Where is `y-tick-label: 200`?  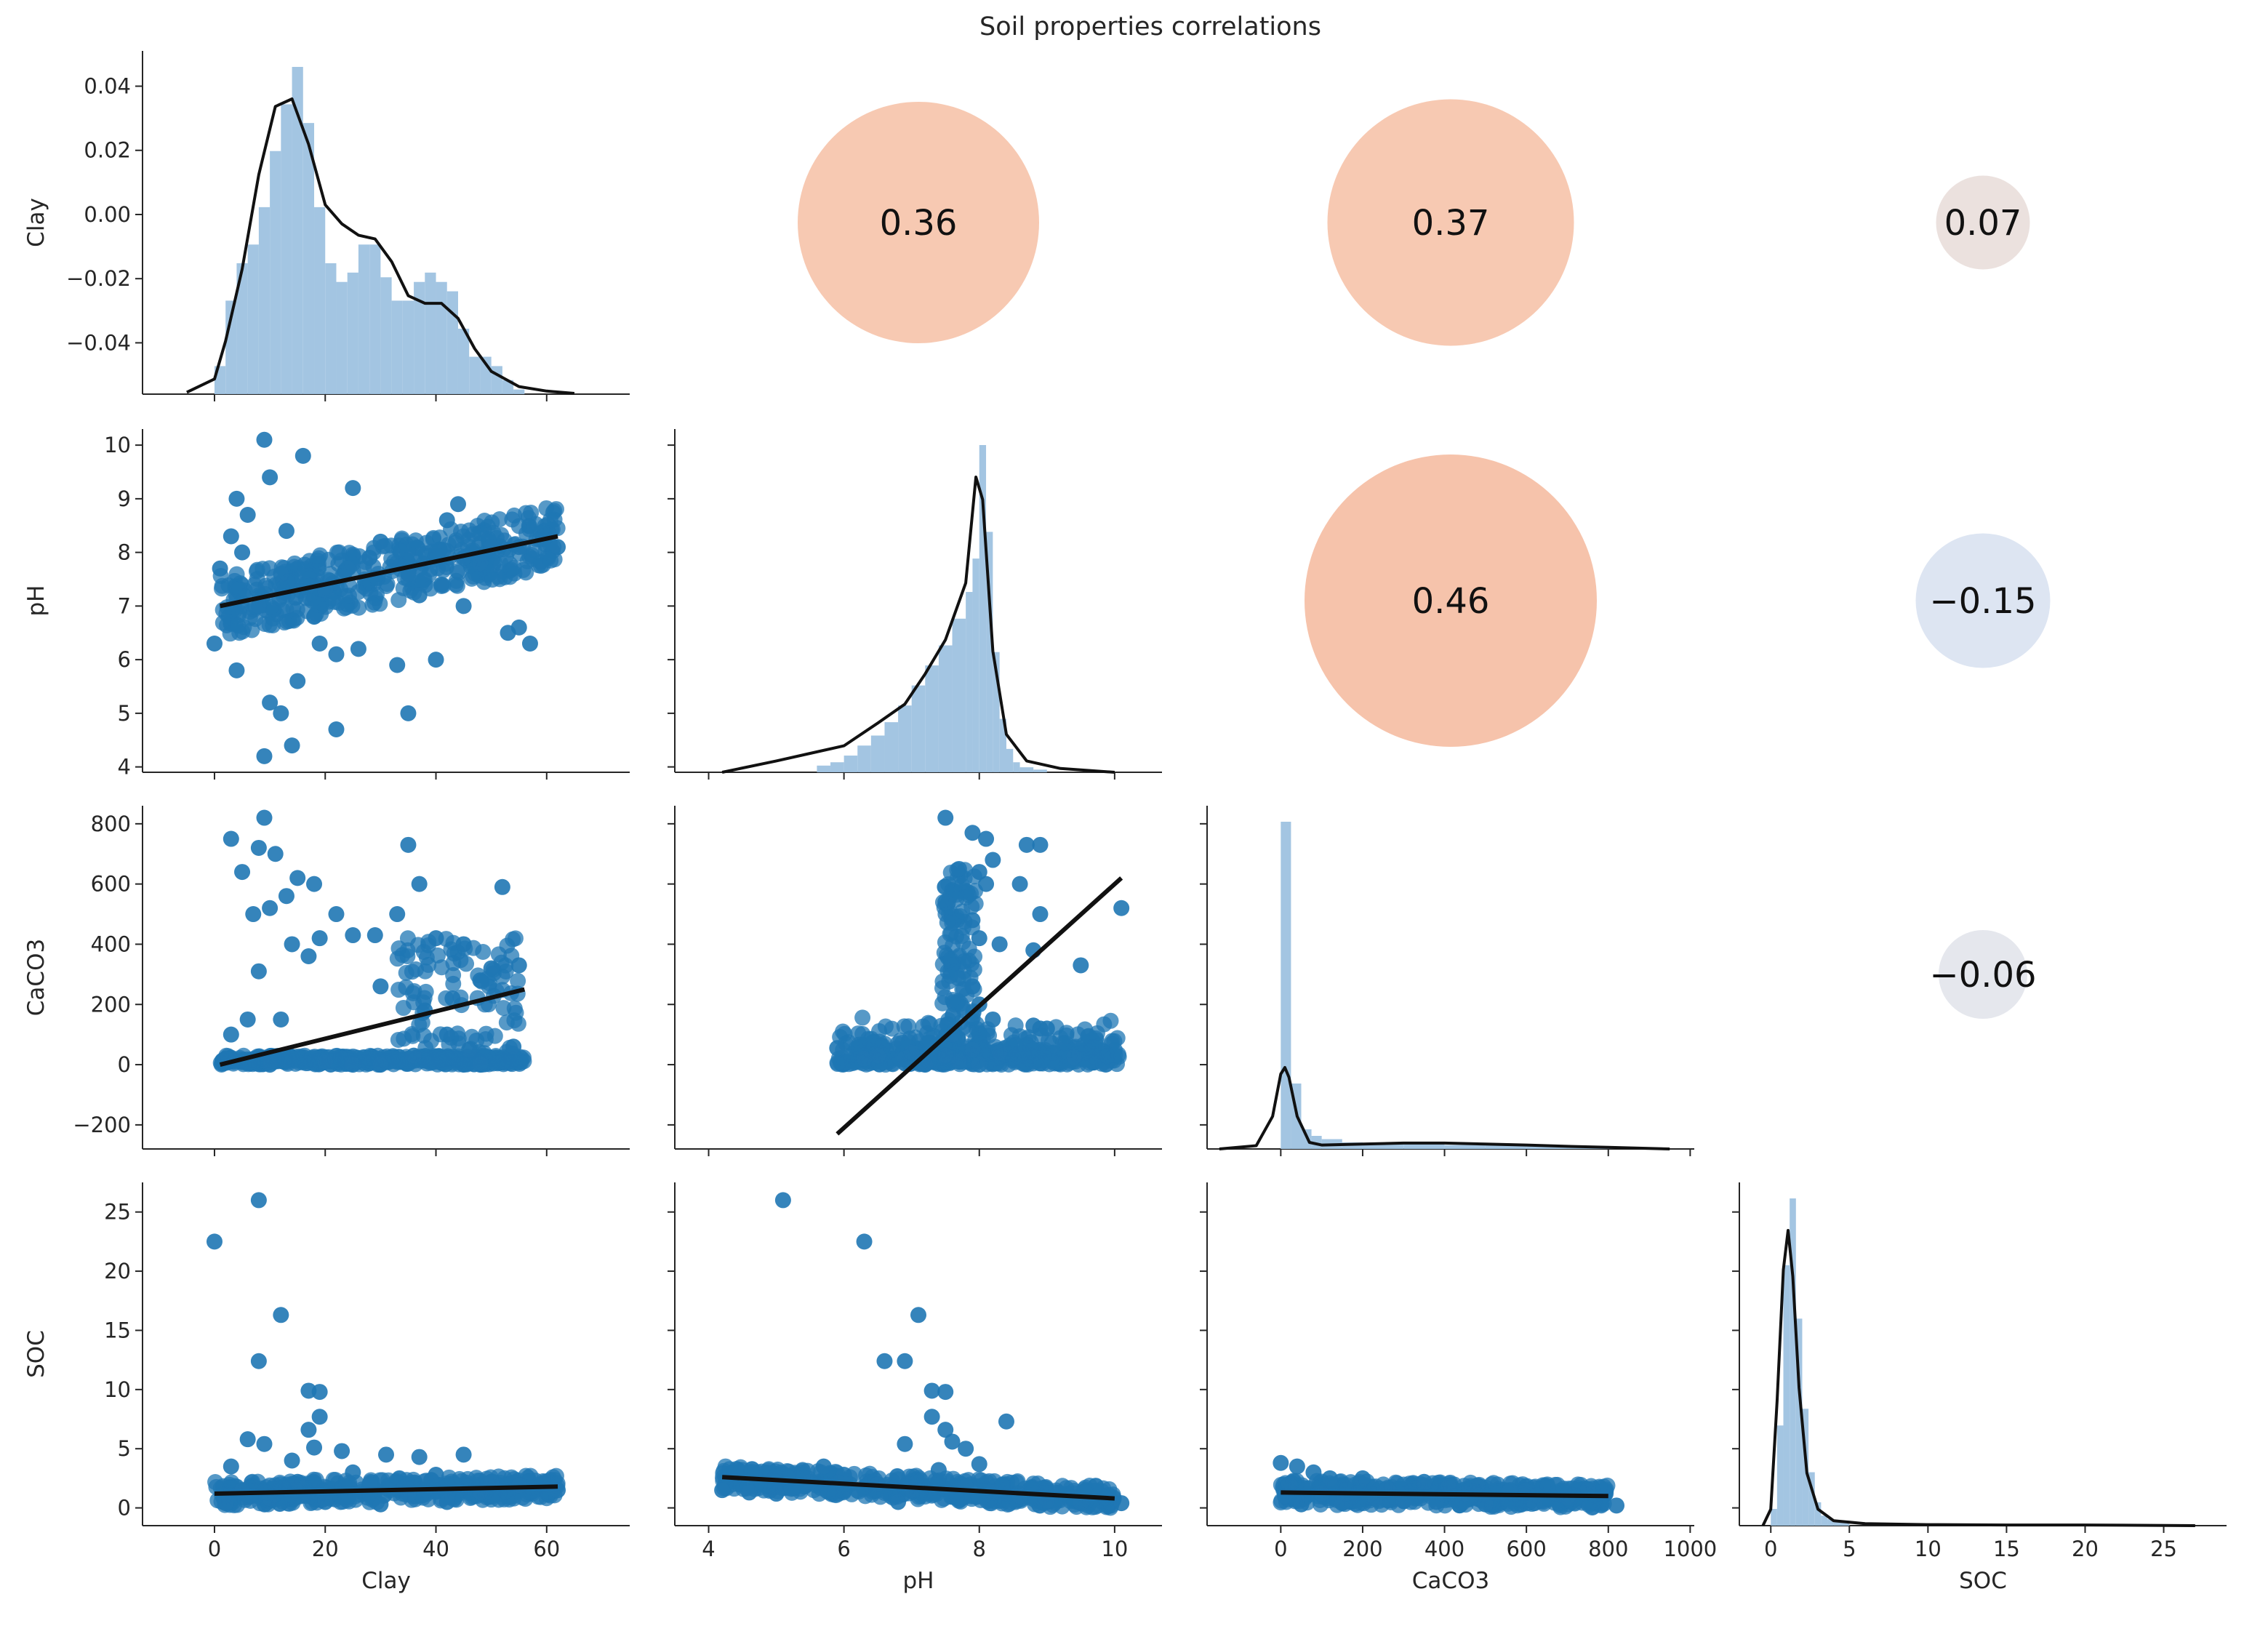 y-tick-label: 200 is located at coordinates (111, 1005).